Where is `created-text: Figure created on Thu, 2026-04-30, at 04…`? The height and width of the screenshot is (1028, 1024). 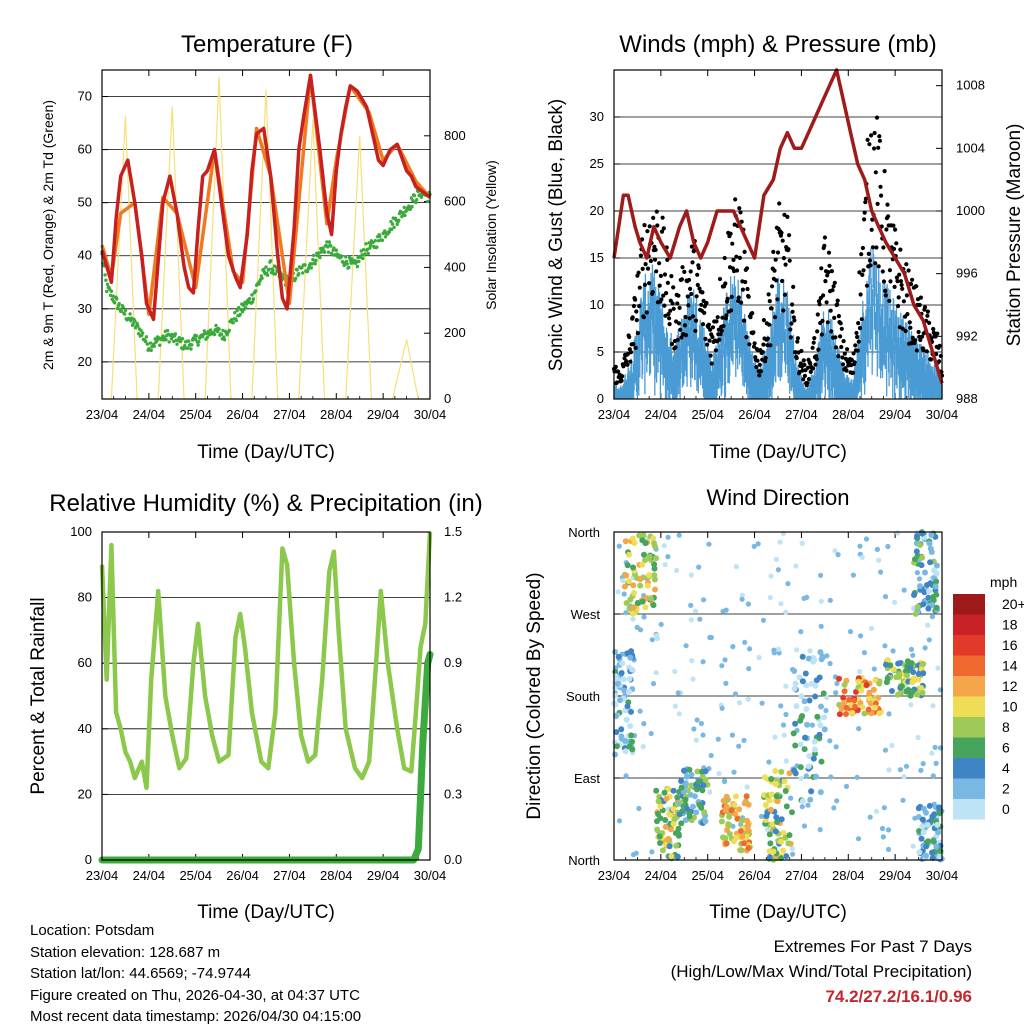 created-text: Figure created on Thu, 2026-04-30, at 04… is located at coordinates (195, 995).